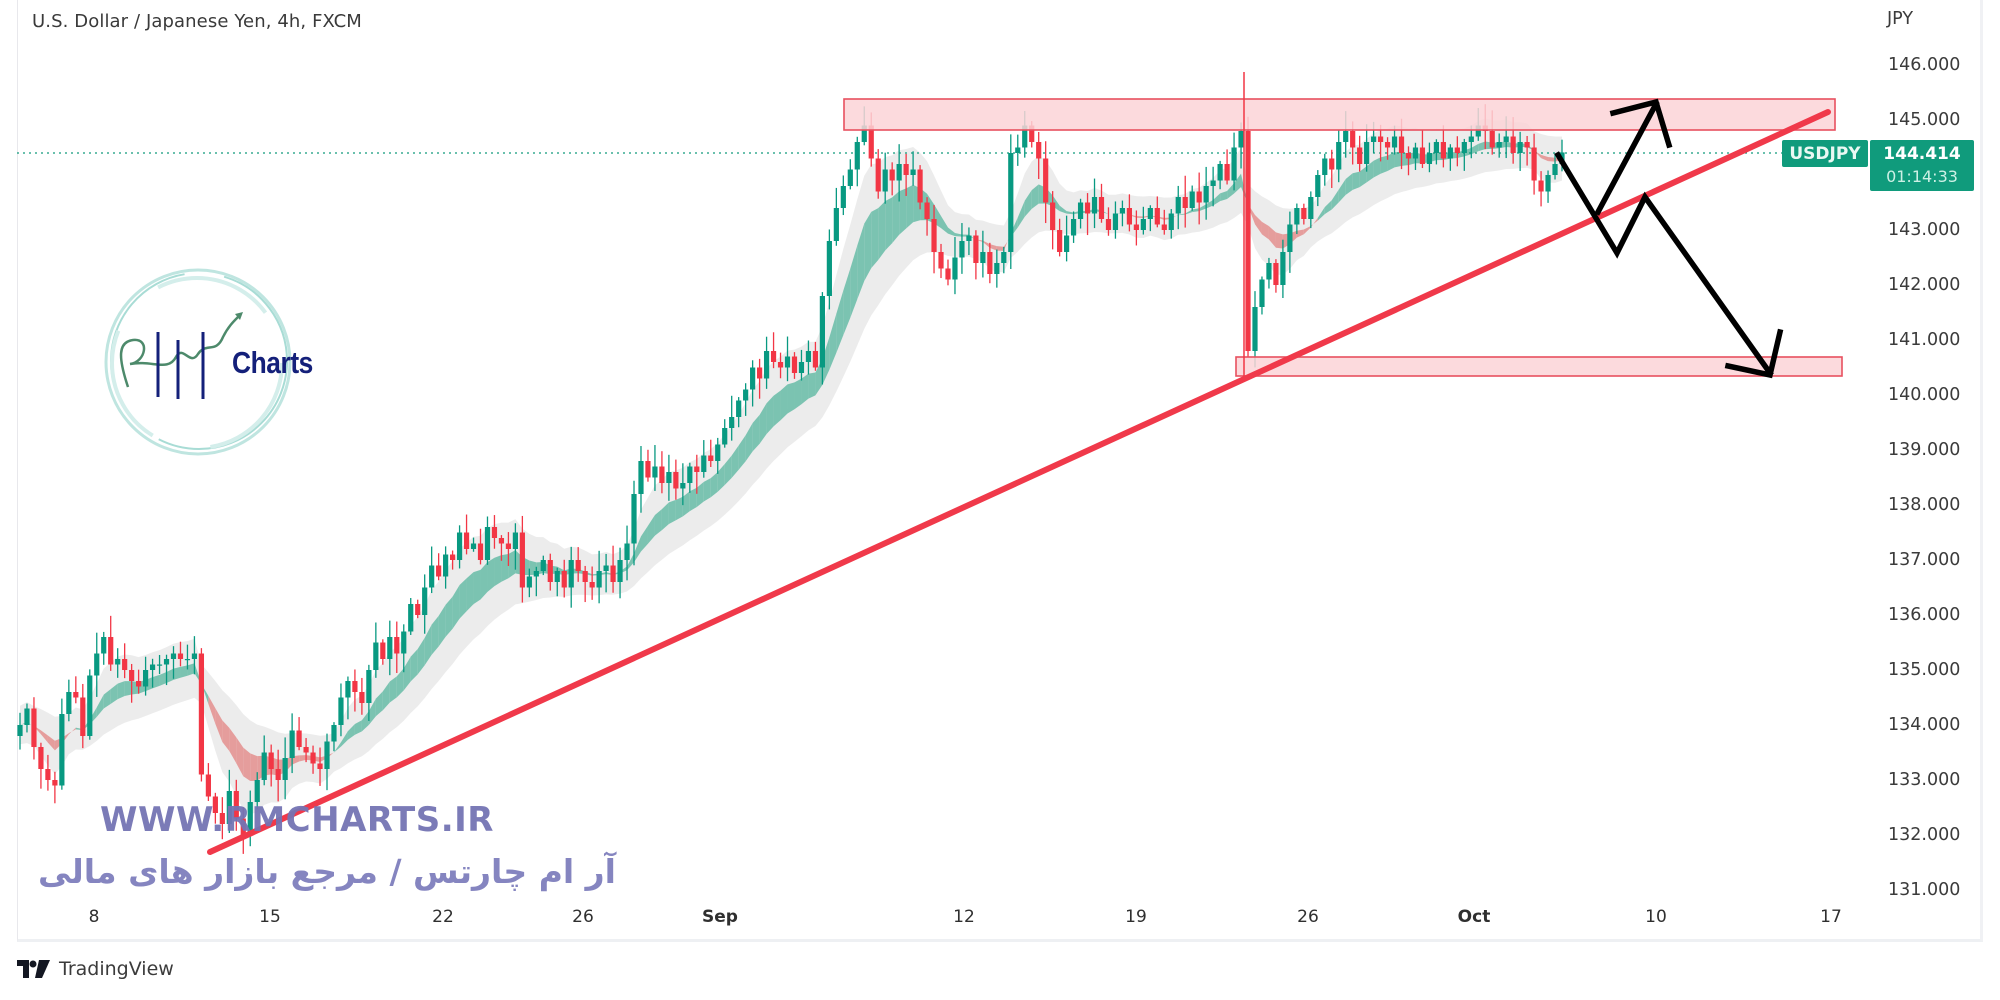 The width and height of the screenshot is (2000, 1000). I want to click on price-tick: 138.000, so click(1924, 505).